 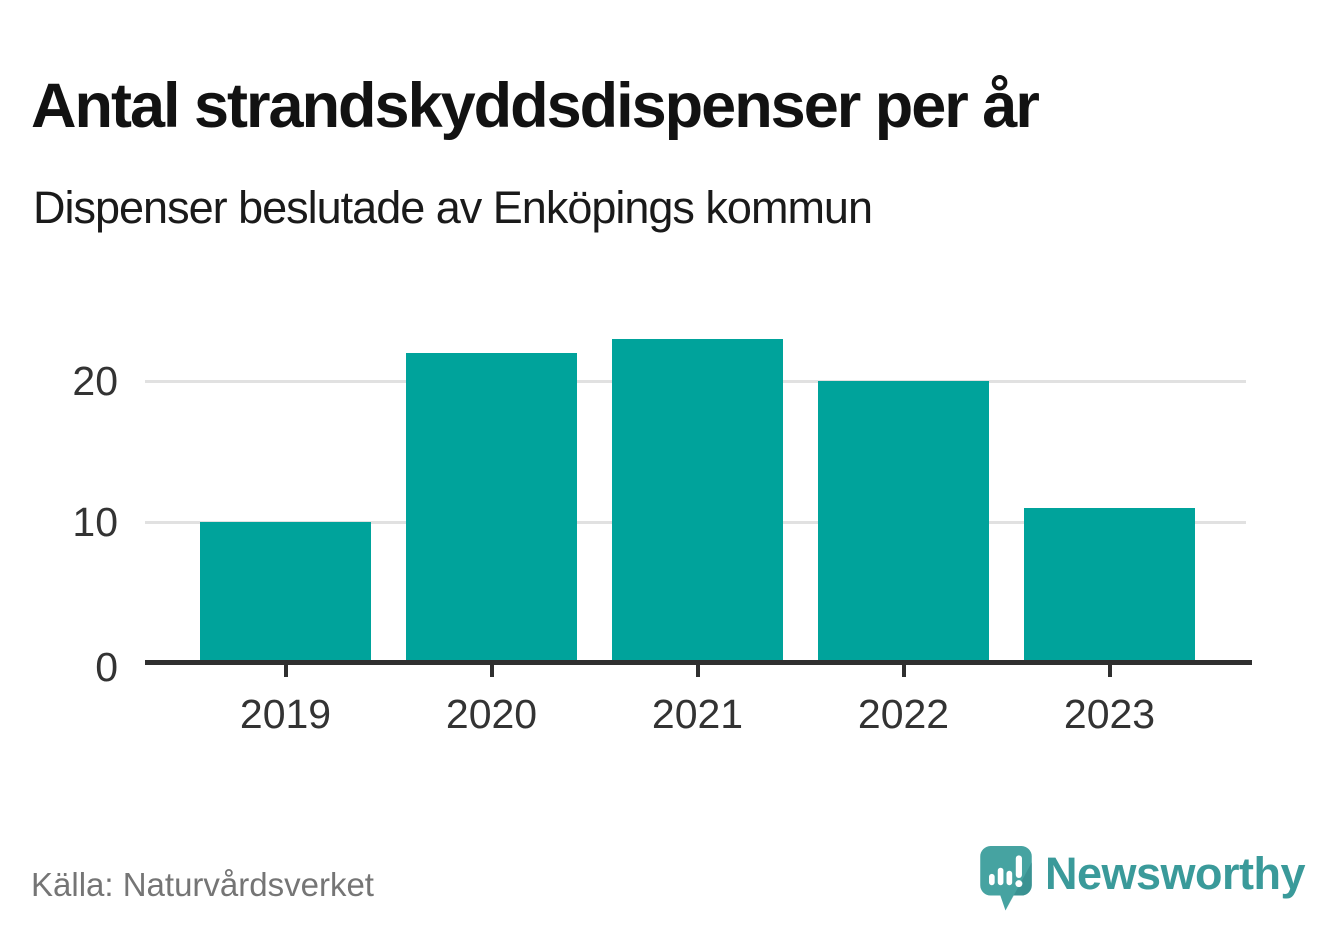 What do you see at coordinates (285, 714) in the screenshot?
I see `x-axis-tick-label: 2019` at bounding box center [285, 714].